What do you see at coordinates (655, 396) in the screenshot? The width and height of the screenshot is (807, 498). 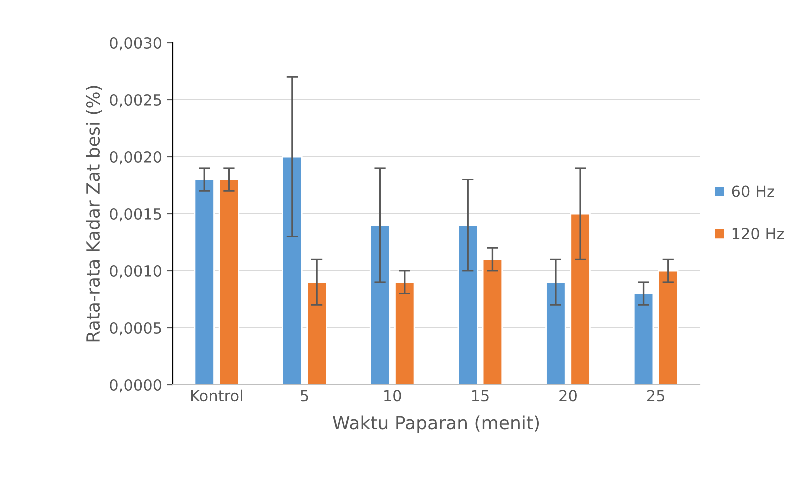 I see `x-tick-label: 25` at bounding box center [655, 396].